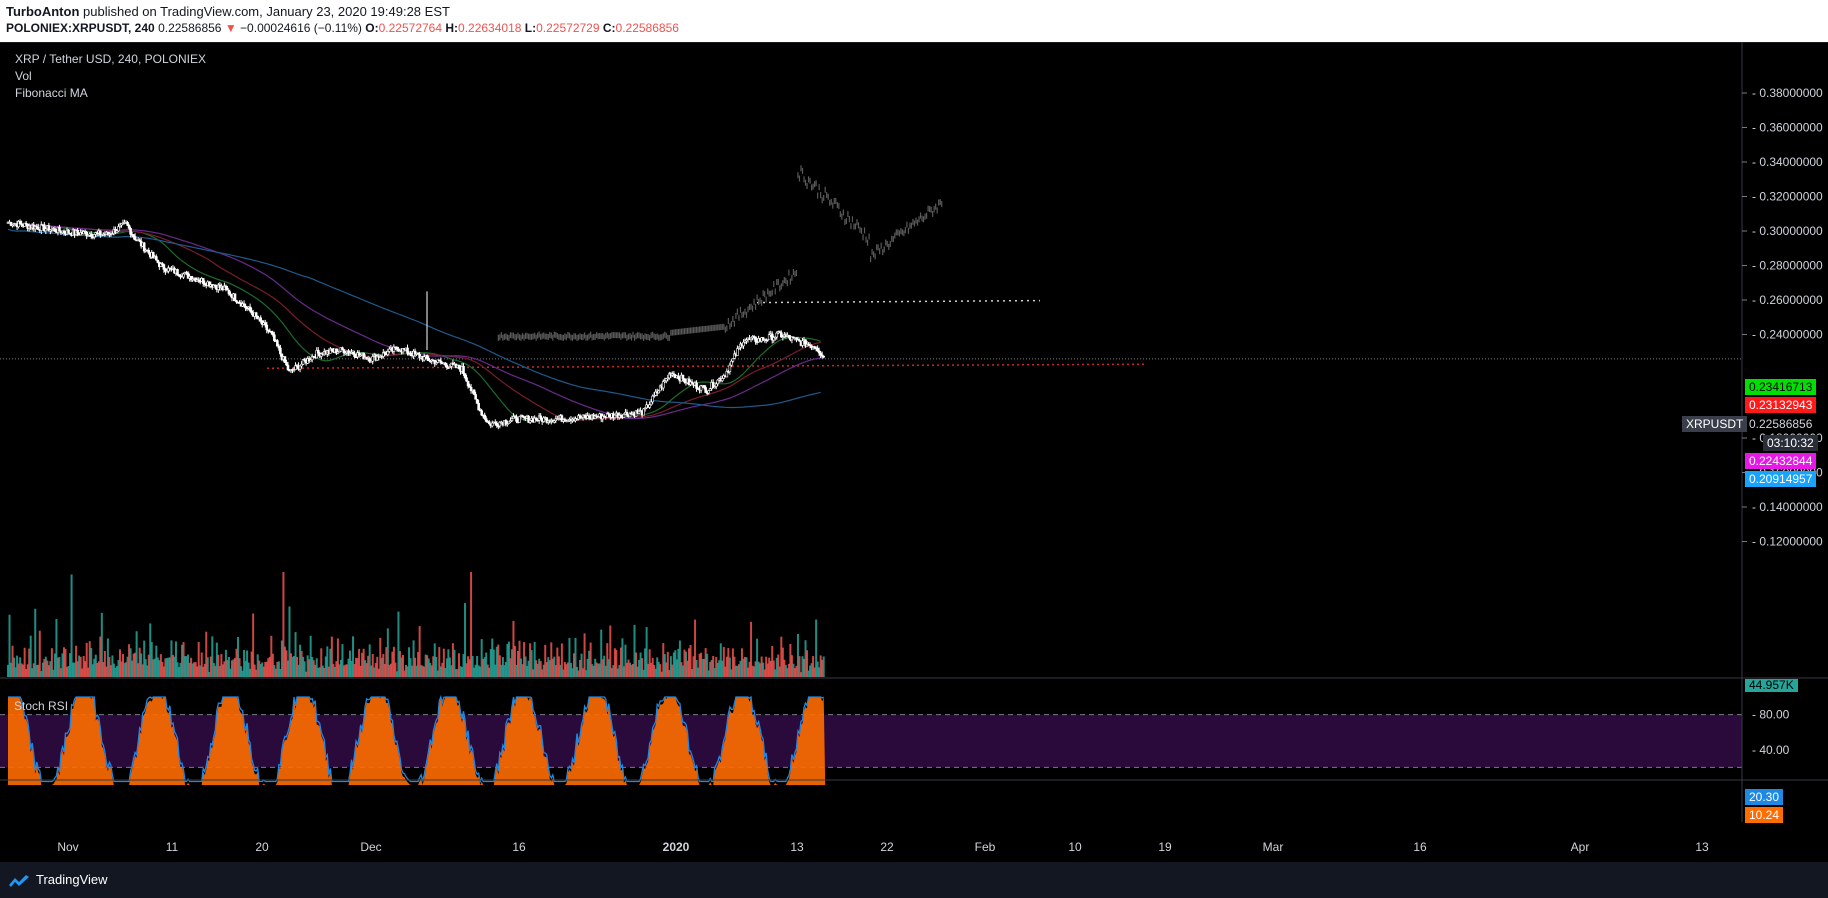 The width and height of the screenshot is (1828, 898). What do you see at coordinates (1715, 424) in the screenshot?
I see `symbol-tag: XRPUSDT` at bounding box center [1715, 424].